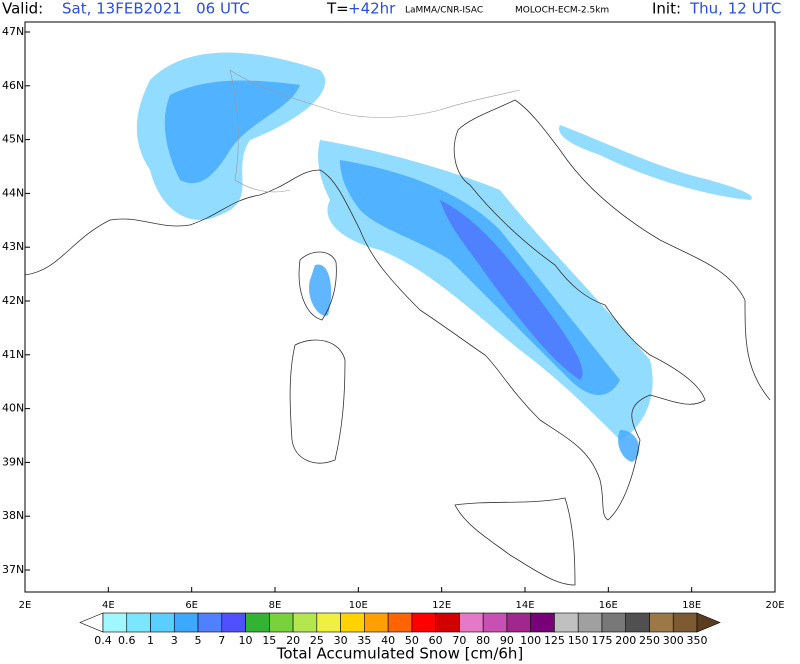 The height and width of the screenshot is (664, 800). Describe the element at coordinates (400, 654) in the screenshot. I see `colorbar-title: Total Accumulated Snow [cm/6h]` at that location.